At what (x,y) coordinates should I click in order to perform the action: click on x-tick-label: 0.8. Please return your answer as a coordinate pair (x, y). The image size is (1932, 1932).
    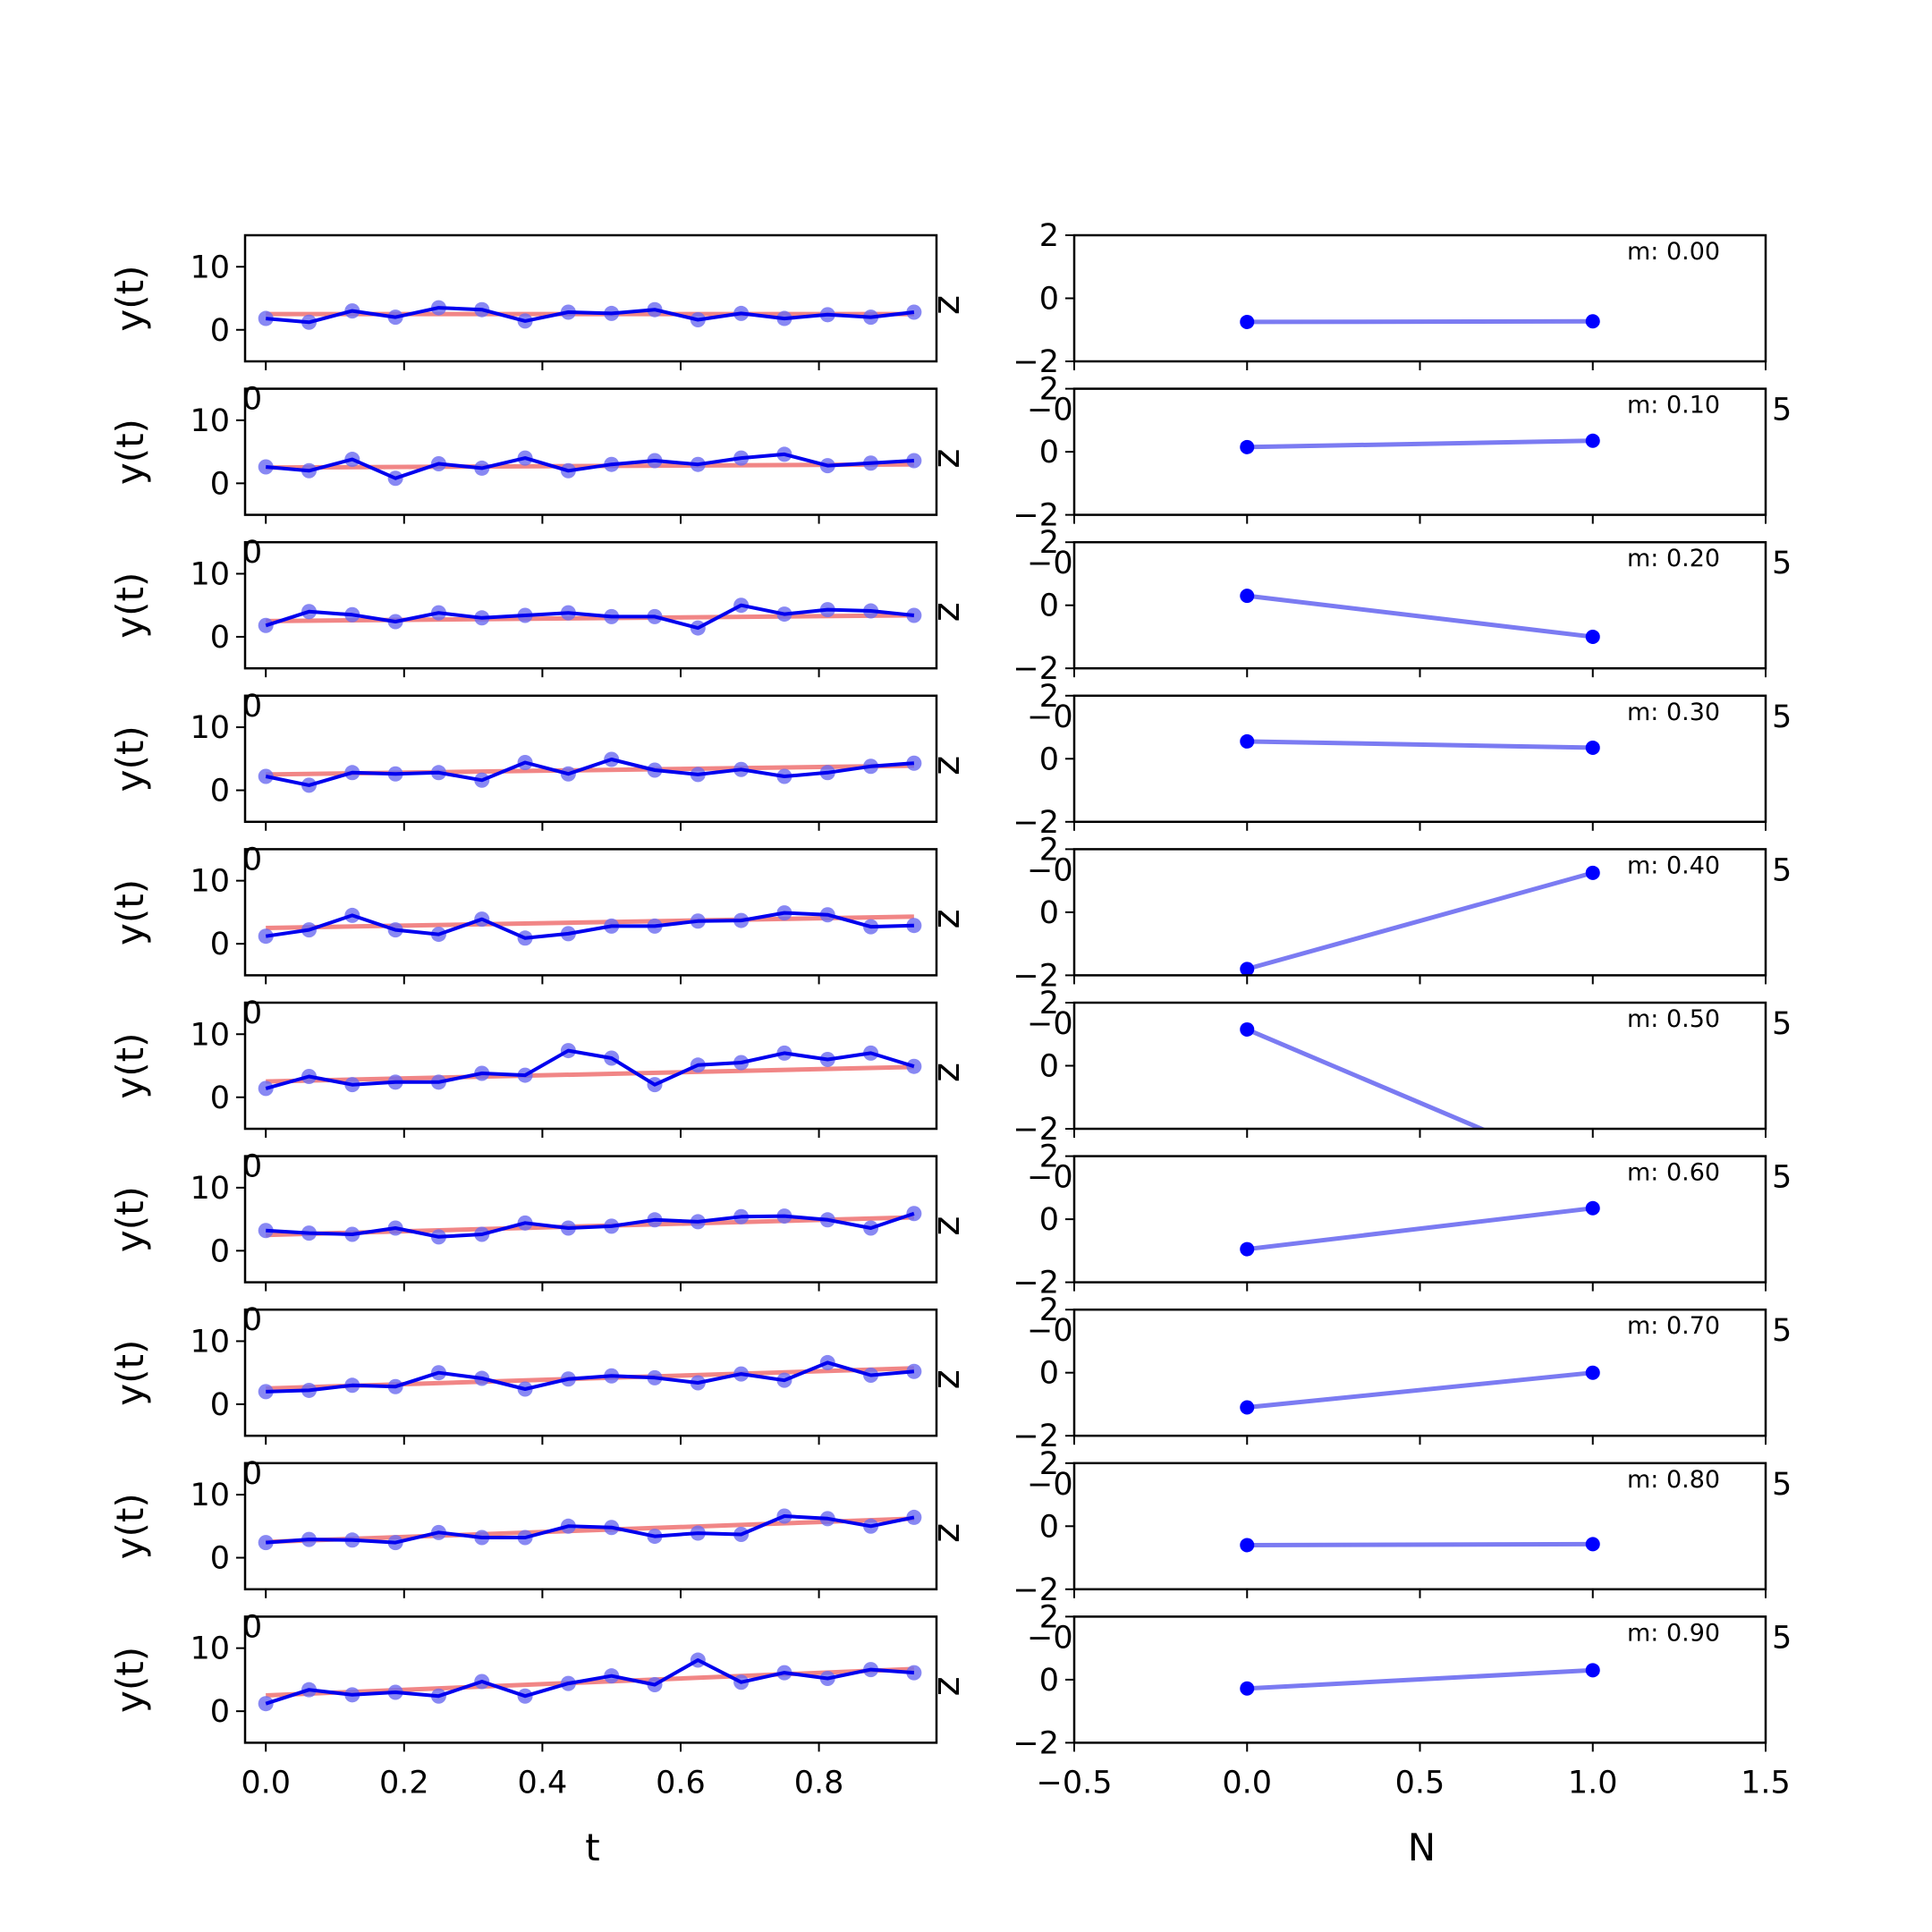
    Looking at the image, I should click on (819, 1783).